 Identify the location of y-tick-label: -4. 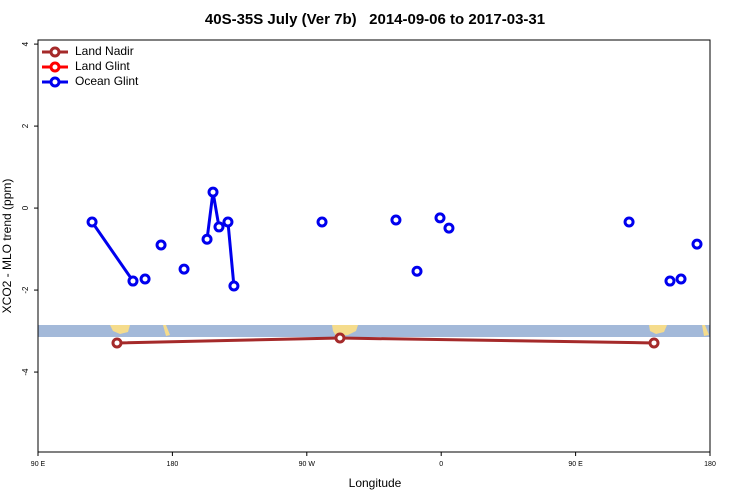
(25, 372).